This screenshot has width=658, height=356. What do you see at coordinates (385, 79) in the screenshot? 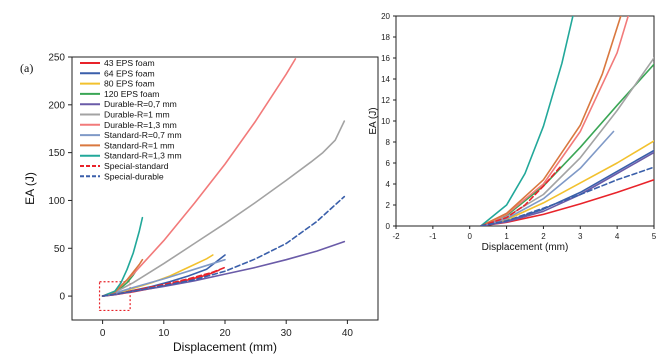
I see `y-tick-label: 14` at bounding box center [385, 79].